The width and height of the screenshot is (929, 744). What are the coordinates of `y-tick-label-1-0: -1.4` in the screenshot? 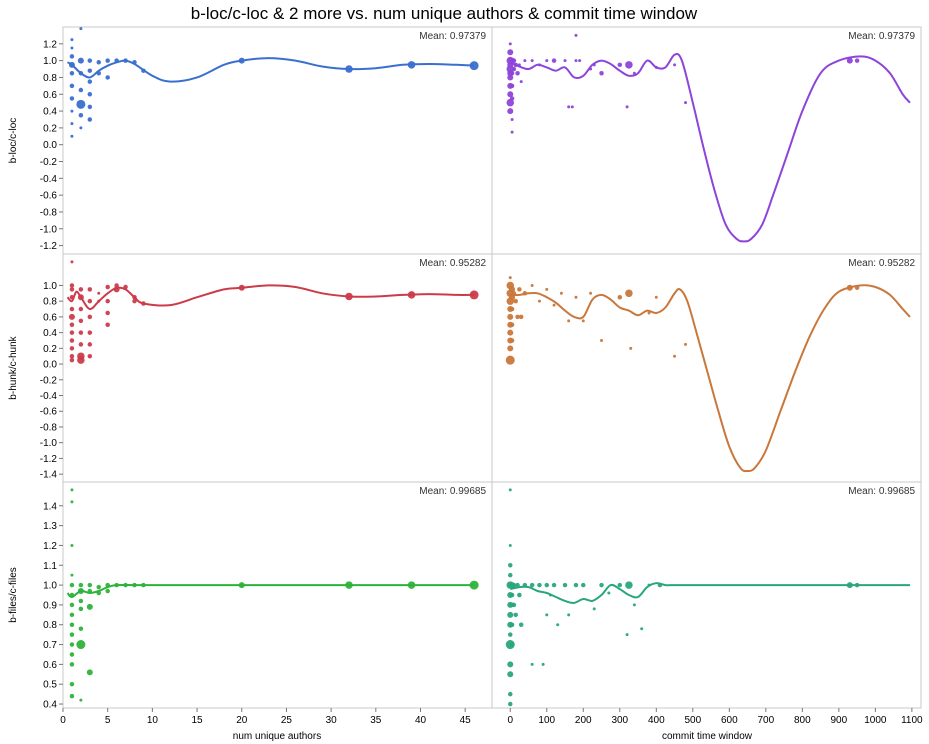 It's located at (49, 475).